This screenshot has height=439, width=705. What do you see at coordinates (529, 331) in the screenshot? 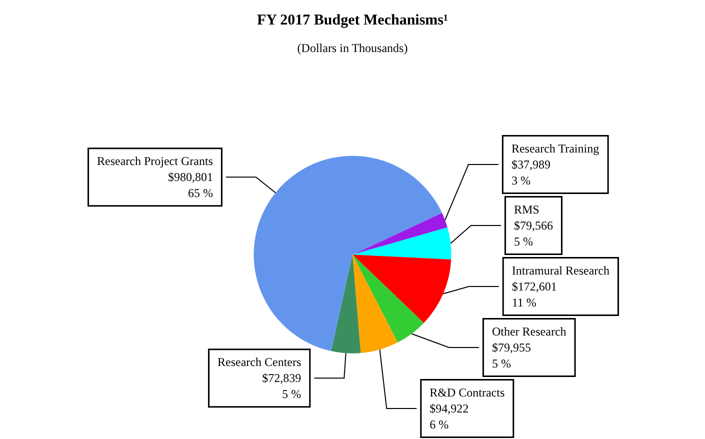
I see `slice-label: Other Research` at bounding box center [529, 331].